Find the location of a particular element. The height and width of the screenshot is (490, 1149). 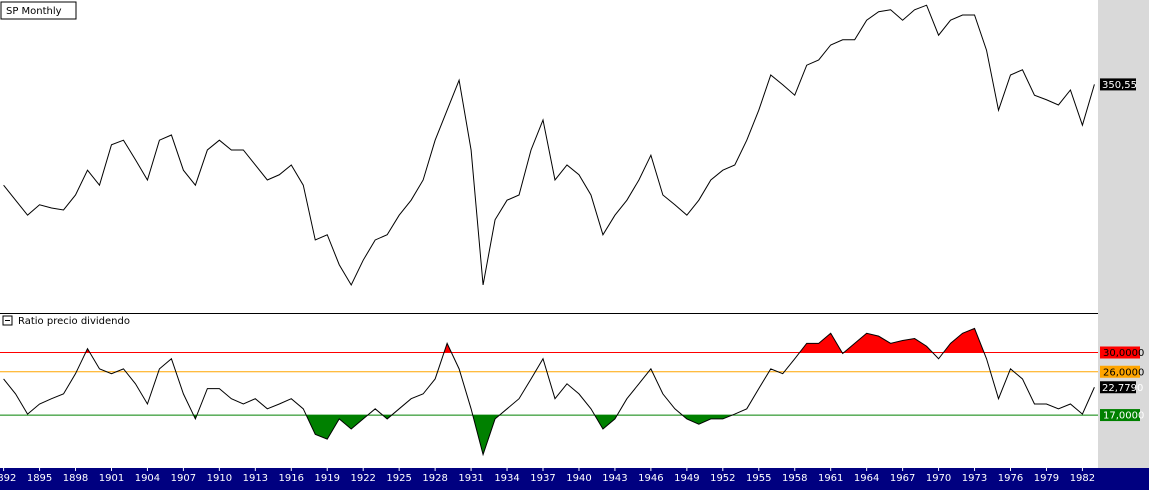

x-tick-label: 1955 is located at coordinates (758, 478).